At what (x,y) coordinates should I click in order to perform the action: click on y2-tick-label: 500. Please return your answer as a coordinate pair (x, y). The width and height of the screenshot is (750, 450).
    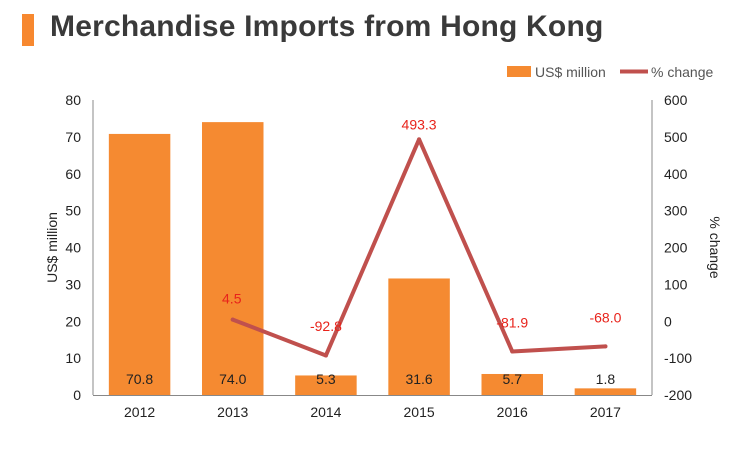
    Looking at the image, I should click on (676, 137).